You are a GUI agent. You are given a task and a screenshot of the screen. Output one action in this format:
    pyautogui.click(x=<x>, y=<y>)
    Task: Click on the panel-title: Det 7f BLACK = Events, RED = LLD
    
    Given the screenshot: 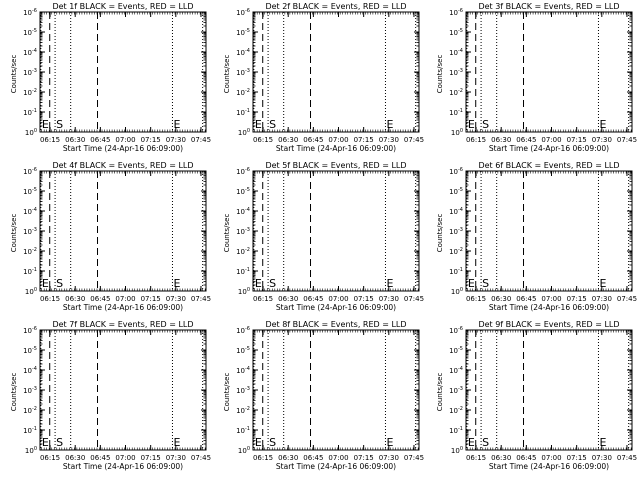 What is the action you would take?
    pyautogui.click(x=122, y=324)
    